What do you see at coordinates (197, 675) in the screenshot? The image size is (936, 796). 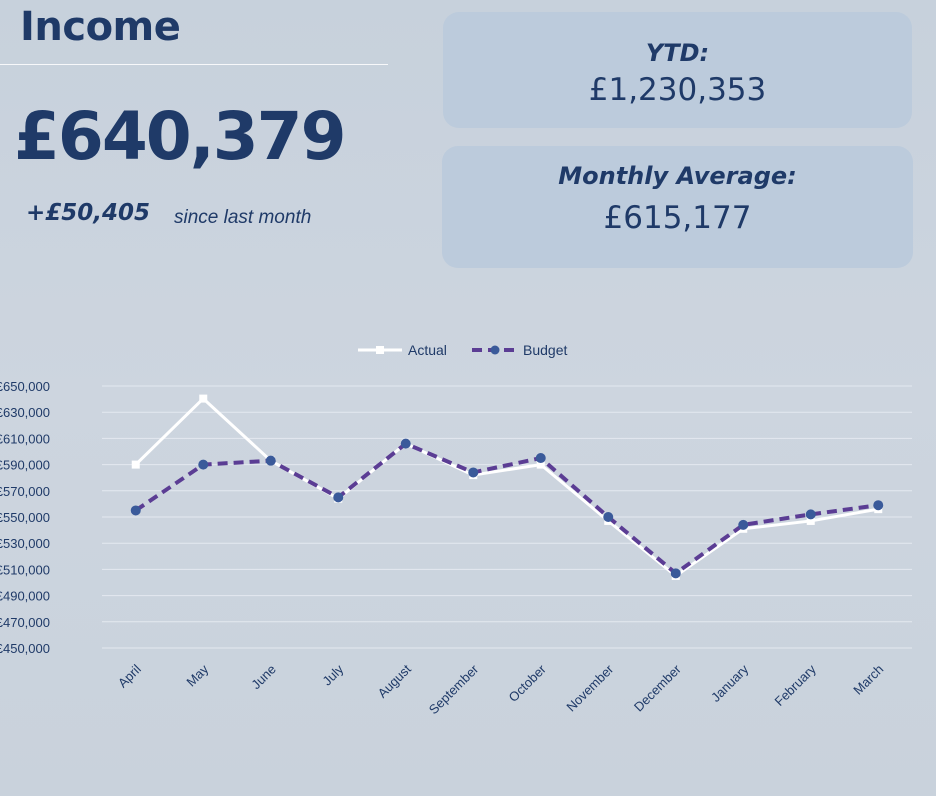 I see `x-tick-label: May` at bounding box center [197, 675].